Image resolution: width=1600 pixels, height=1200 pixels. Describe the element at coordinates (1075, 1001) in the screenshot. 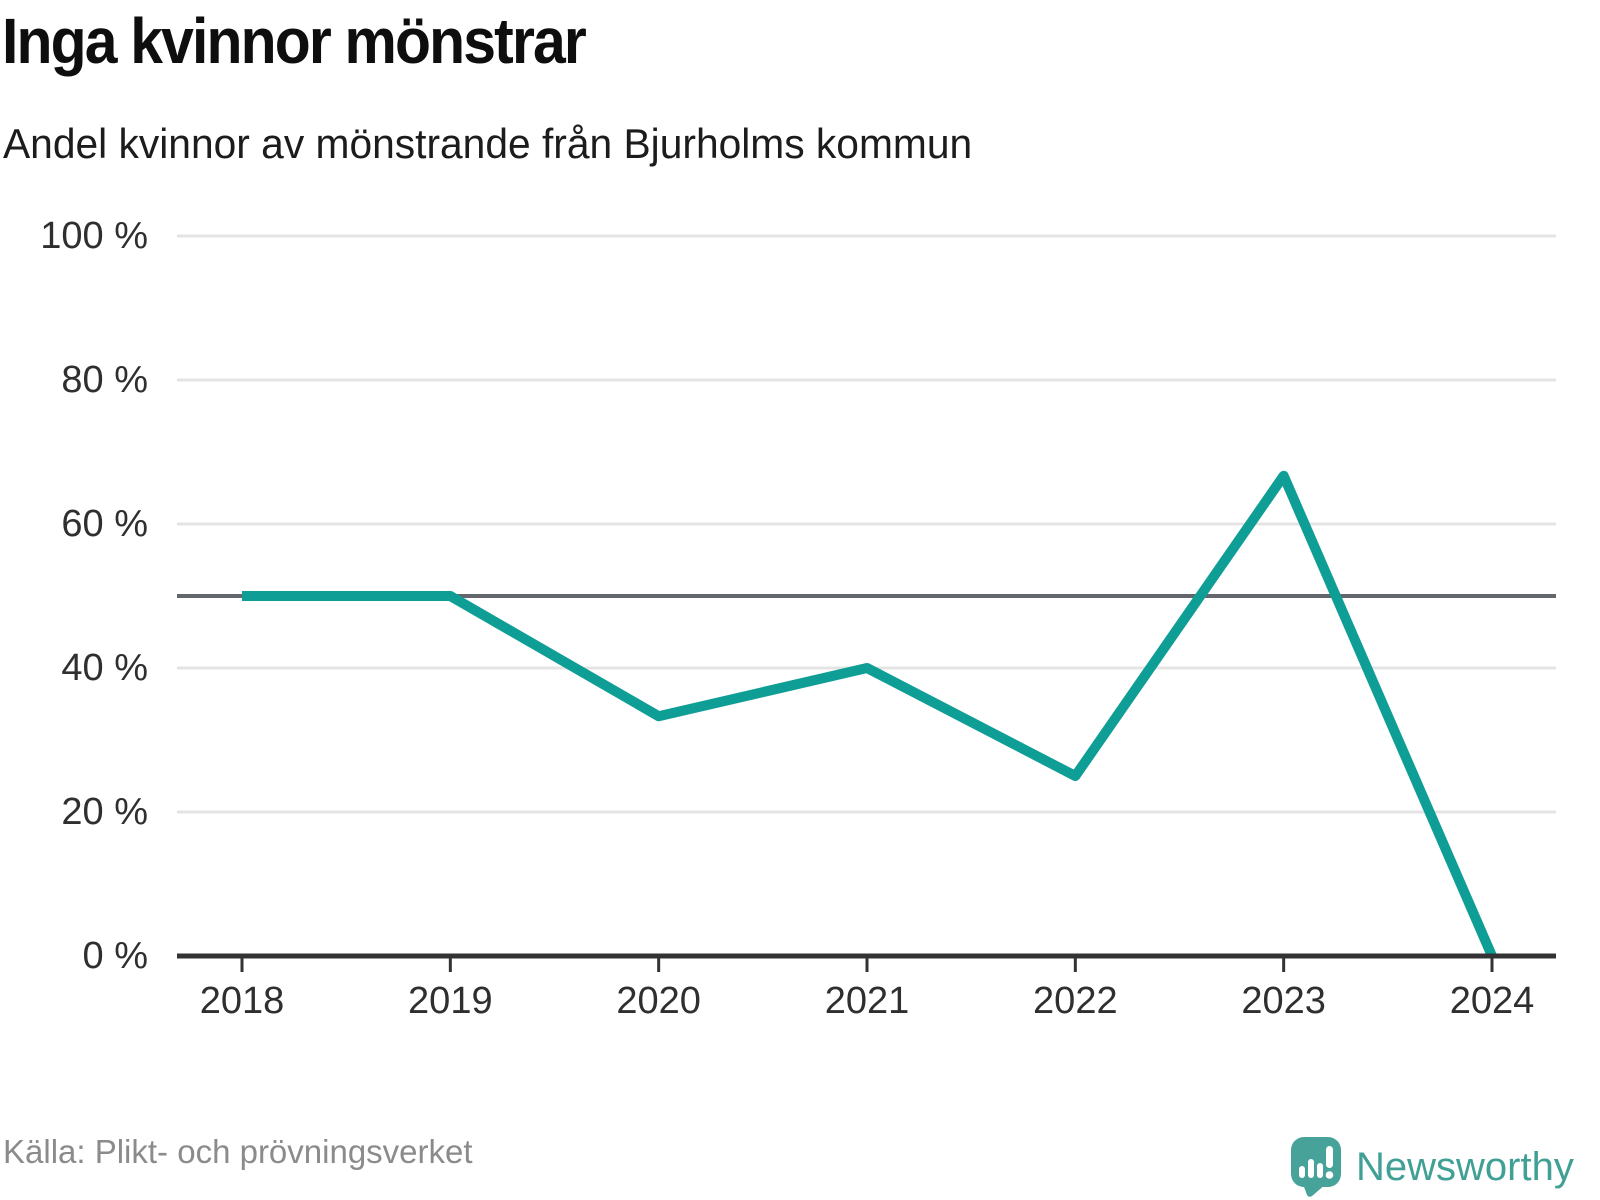

I see `x-tick-label: 2022` at that location.